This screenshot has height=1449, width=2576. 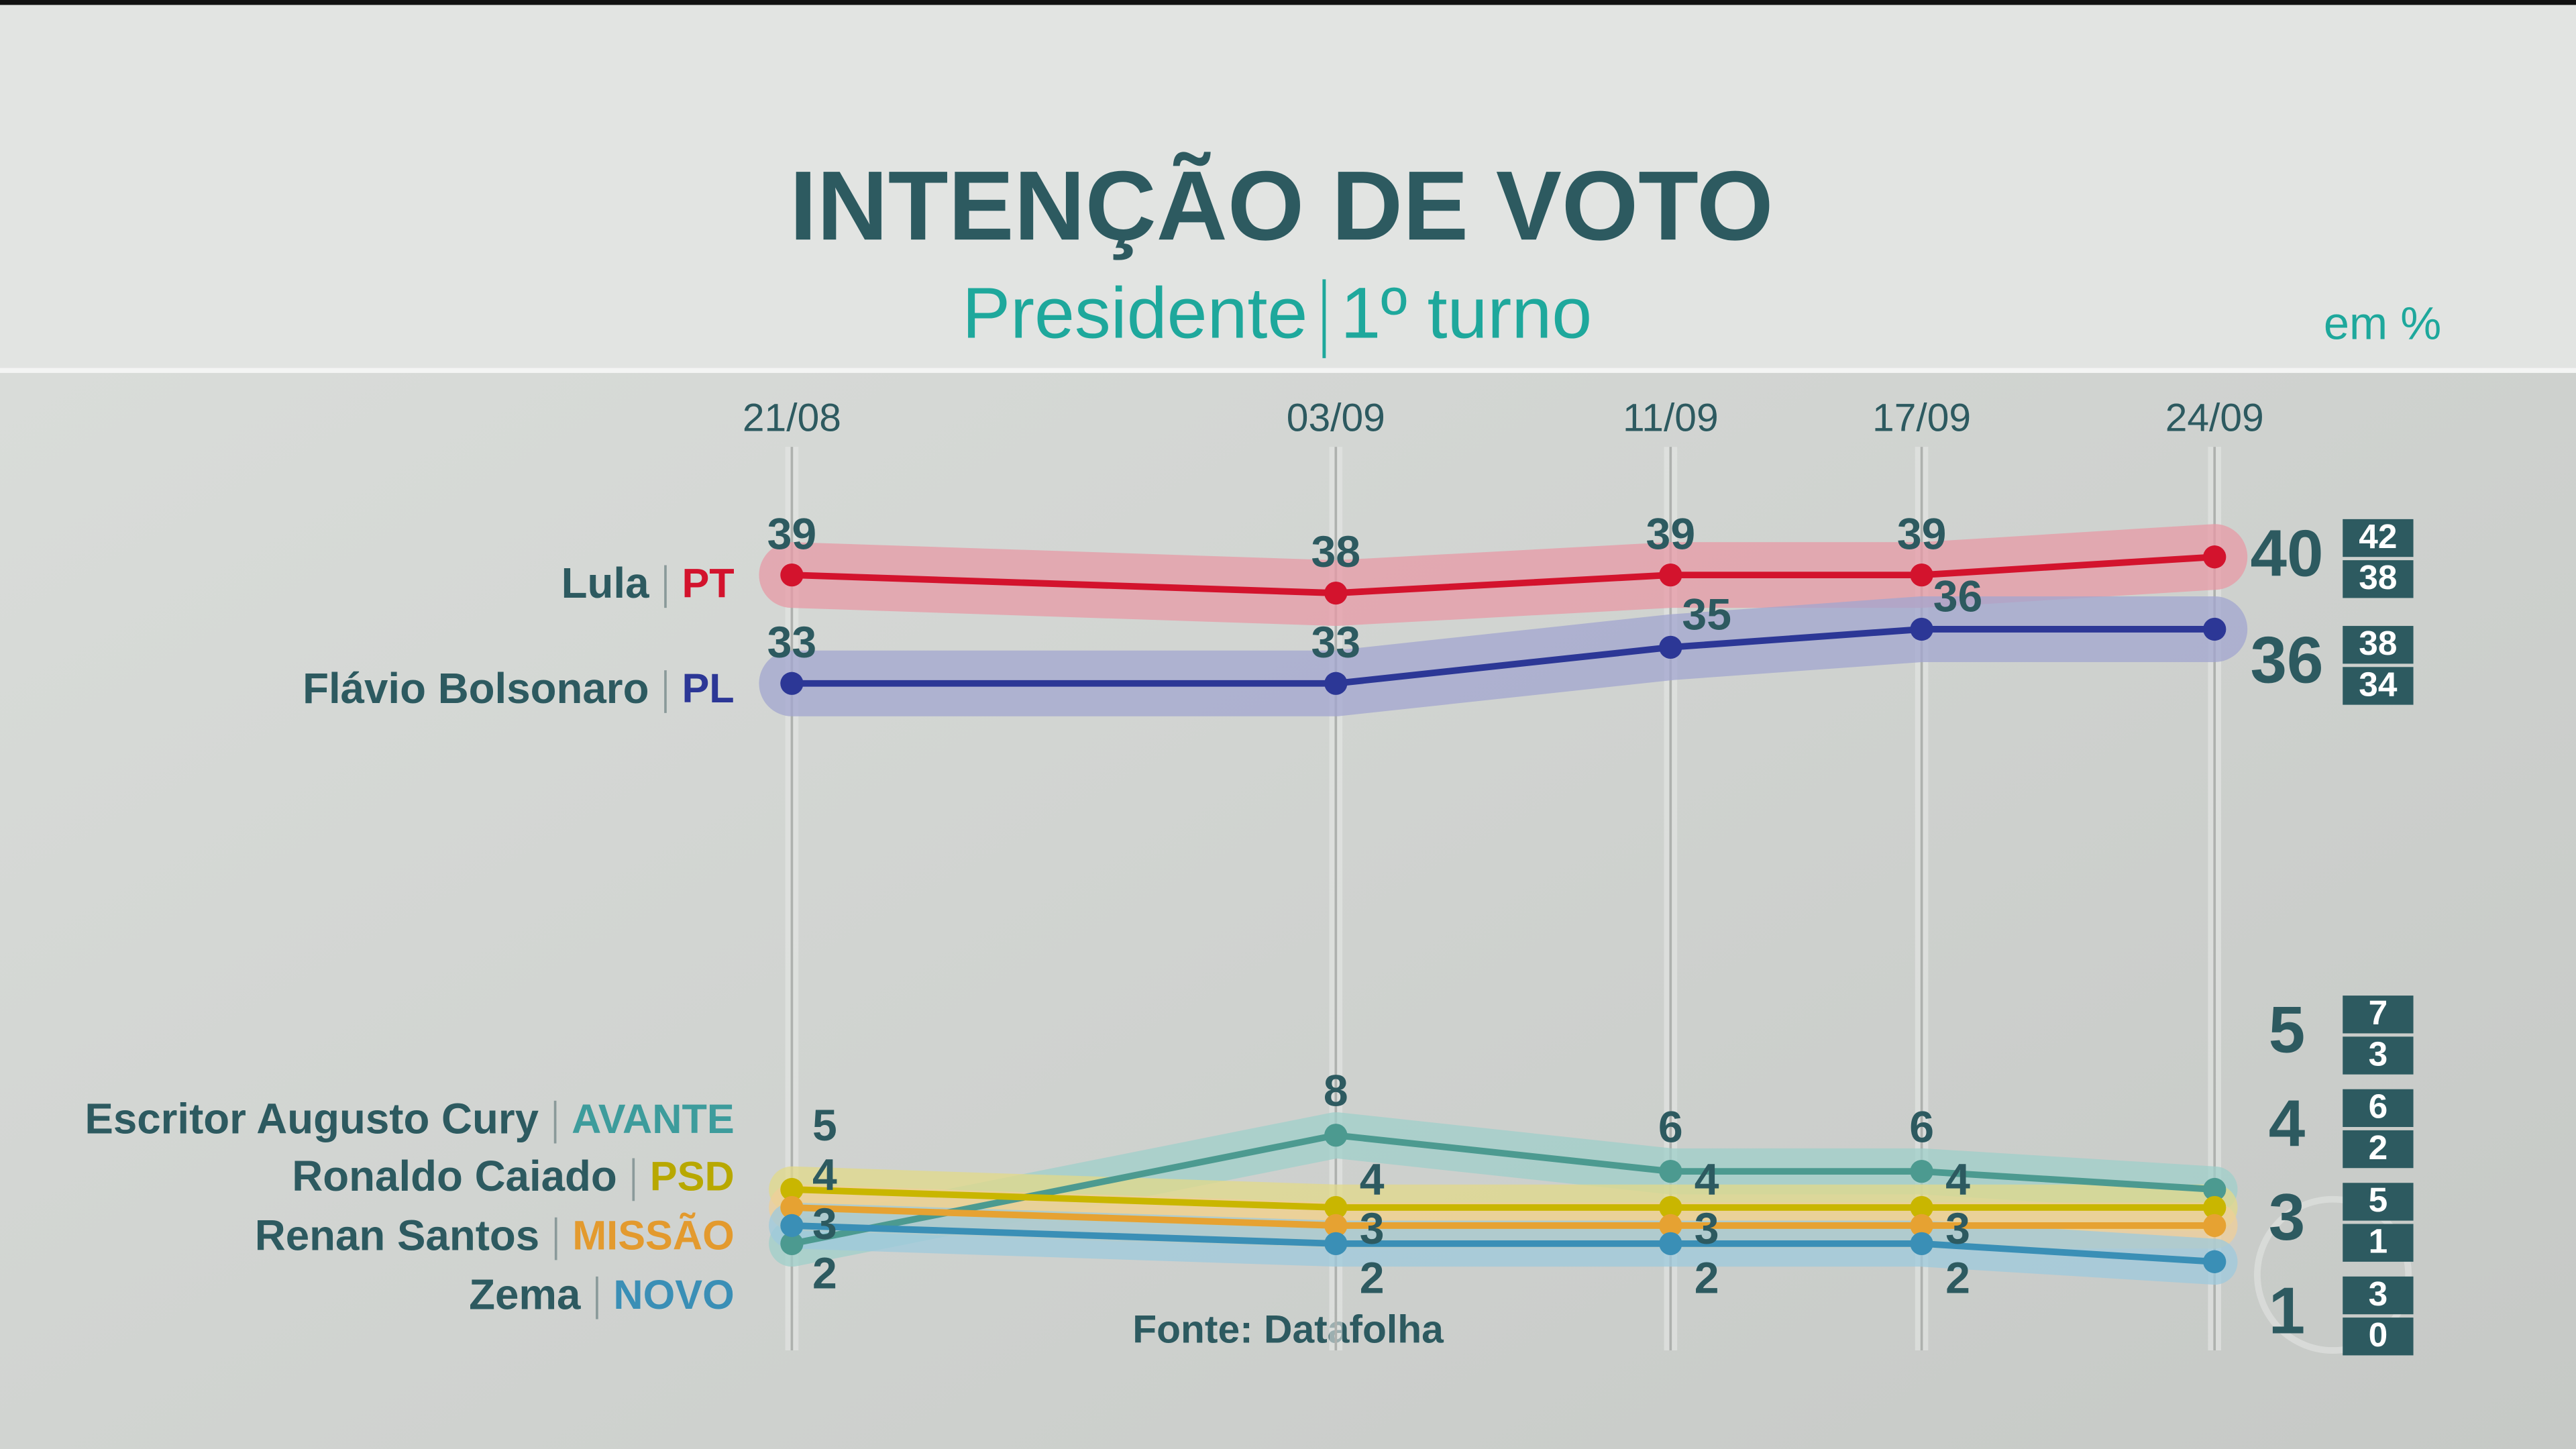 I want to click on final-value: 4, so click(x=2287, y=1123).